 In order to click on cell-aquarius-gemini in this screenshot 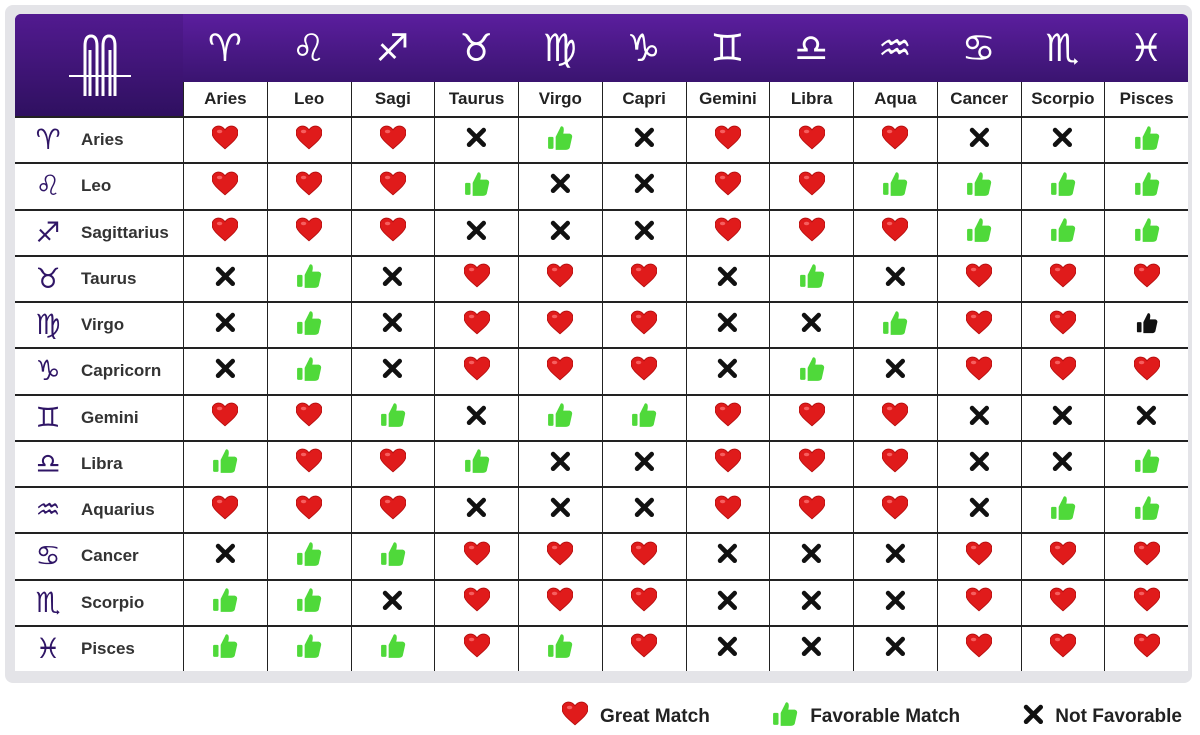, I will do `click(727, 509)`.